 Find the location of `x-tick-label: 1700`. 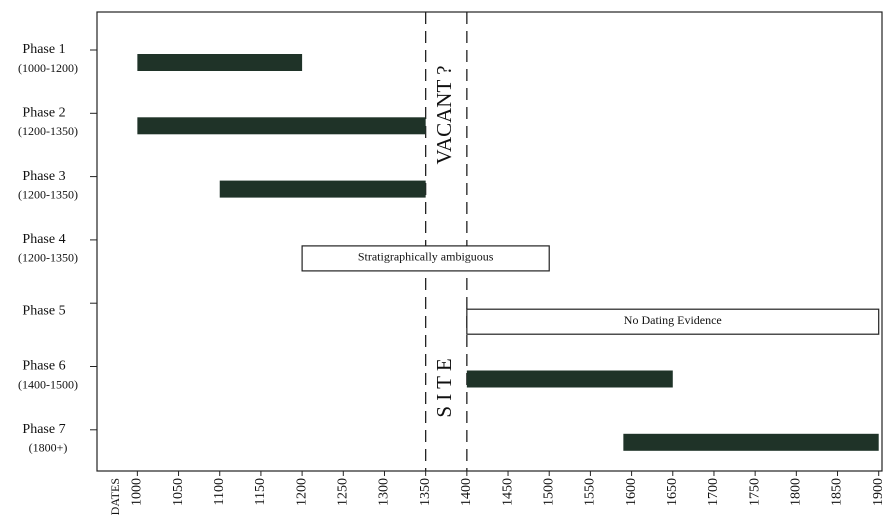

x-tick-label: 1700 is located at coordinates (713, 492).